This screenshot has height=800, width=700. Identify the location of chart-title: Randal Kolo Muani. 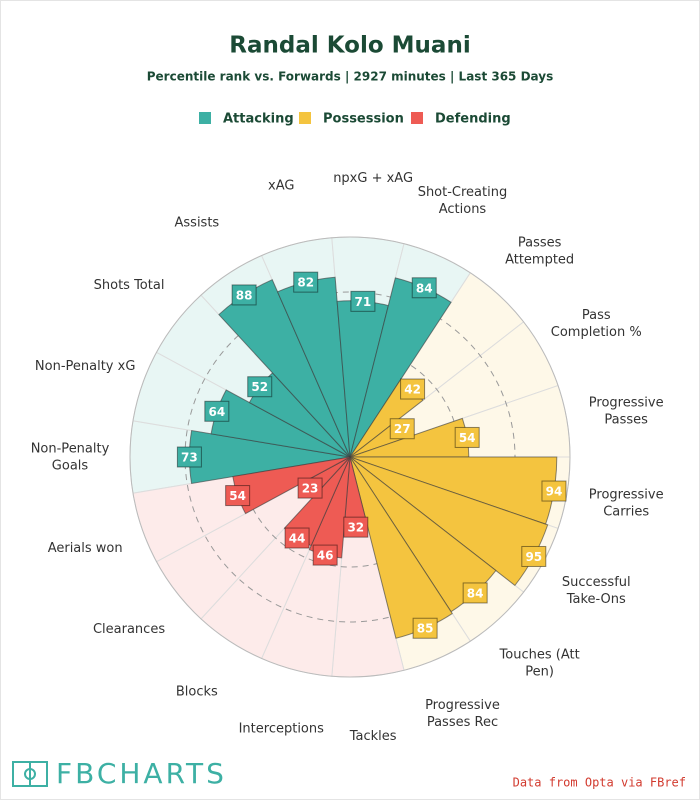
(349, 46).